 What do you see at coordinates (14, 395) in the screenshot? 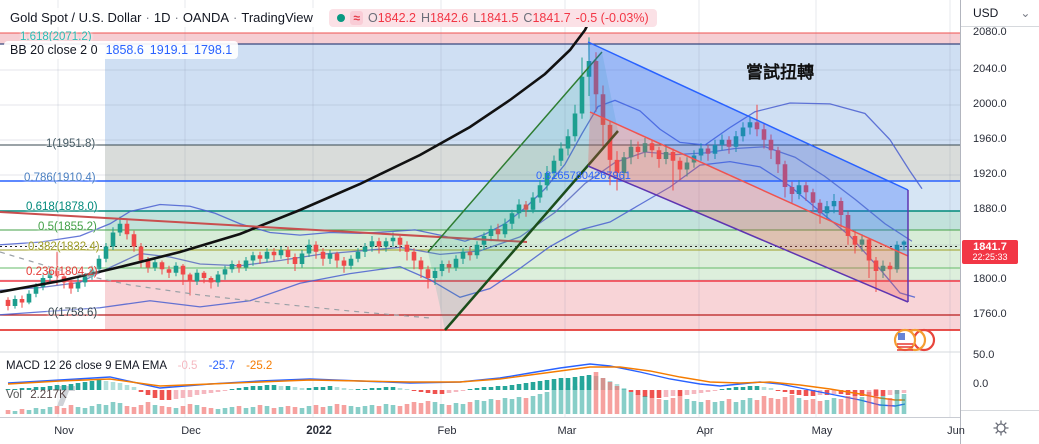
I see `vol-label: Vol` at bounding box center [14, 395].